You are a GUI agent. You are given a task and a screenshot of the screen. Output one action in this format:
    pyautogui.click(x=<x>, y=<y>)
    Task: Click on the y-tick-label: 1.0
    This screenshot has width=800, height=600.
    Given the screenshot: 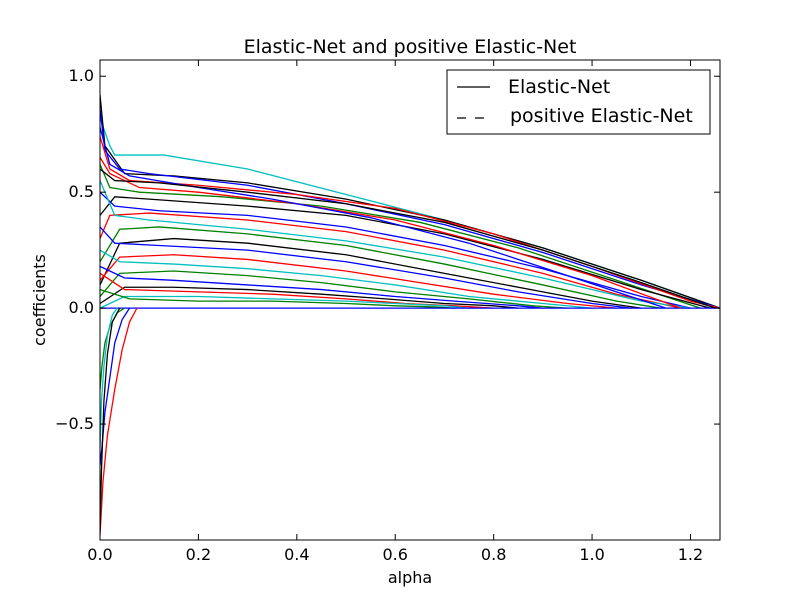 What is the action you would take?
    pyautogui.click(x=81, y=75)
    